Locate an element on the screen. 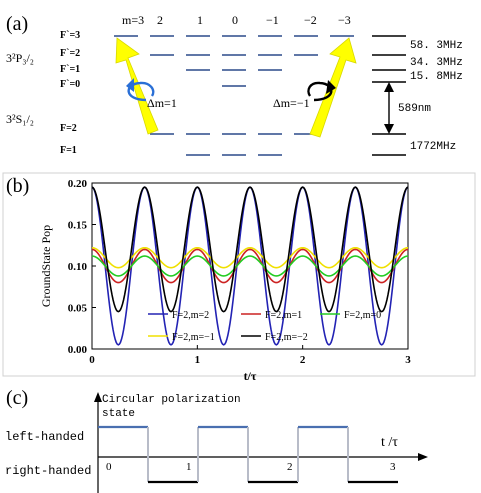 This screenshot has height=493, width=481. legend-label-4: F=2,m=−2 is located at coordinates (286, 337).